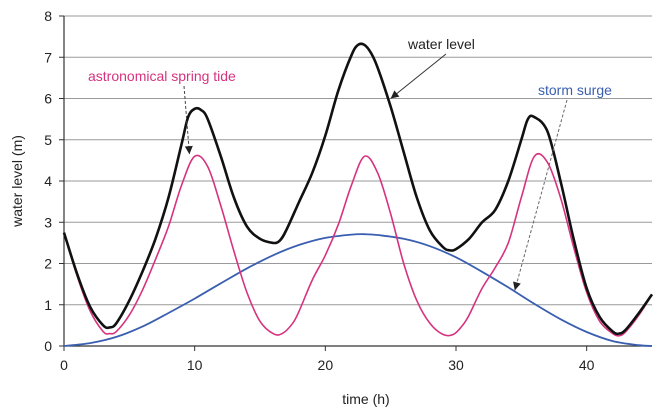 The image size is (659, 411). I want to click on x-tick-label-0: 0, so click(64, 365).